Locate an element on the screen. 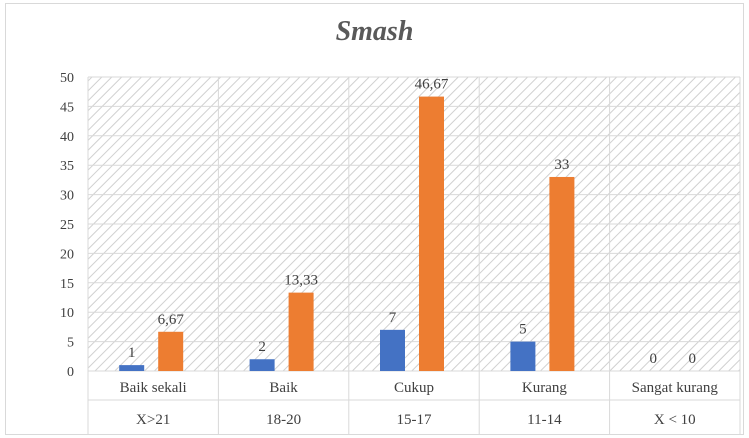 Image resolution: width=749 pixels, height=438 pixels. y-tick-label: 25 is located at coordinates (67, 225).